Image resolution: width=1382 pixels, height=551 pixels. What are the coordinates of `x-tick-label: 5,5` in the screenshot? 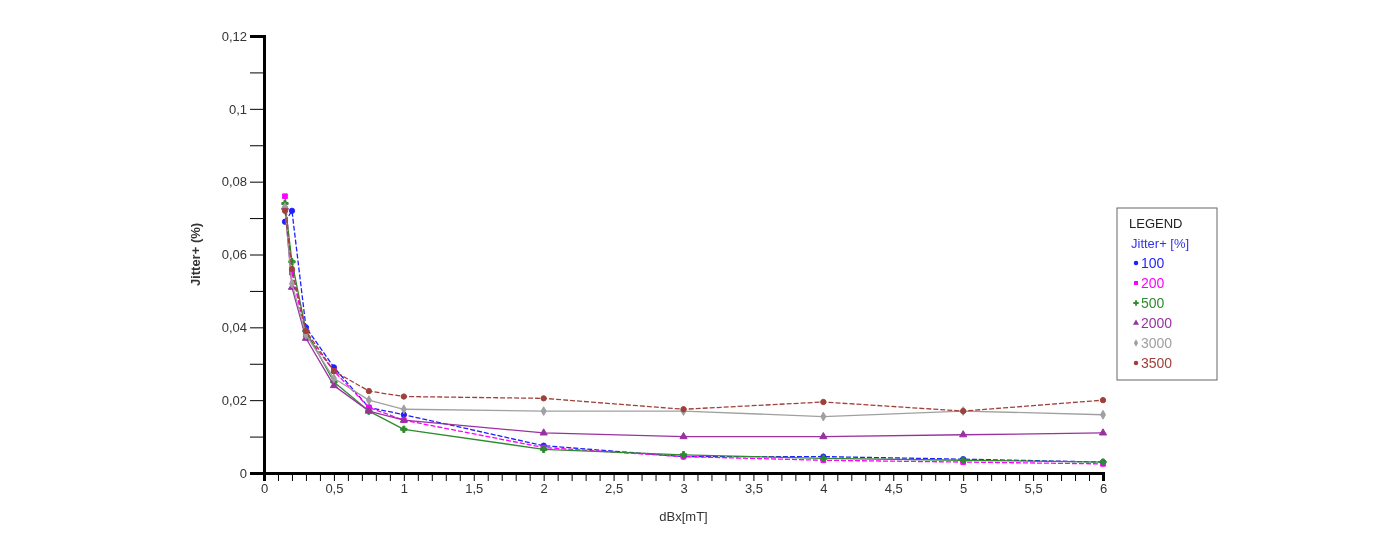 It's located at (1033, 489).